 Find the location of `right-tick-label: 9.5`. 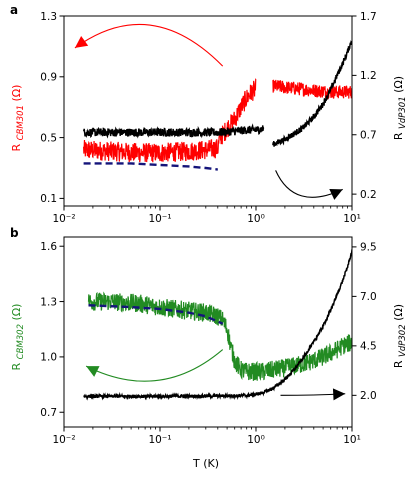

right-tick-label: 9.5 is located at coordinates (368, 248).